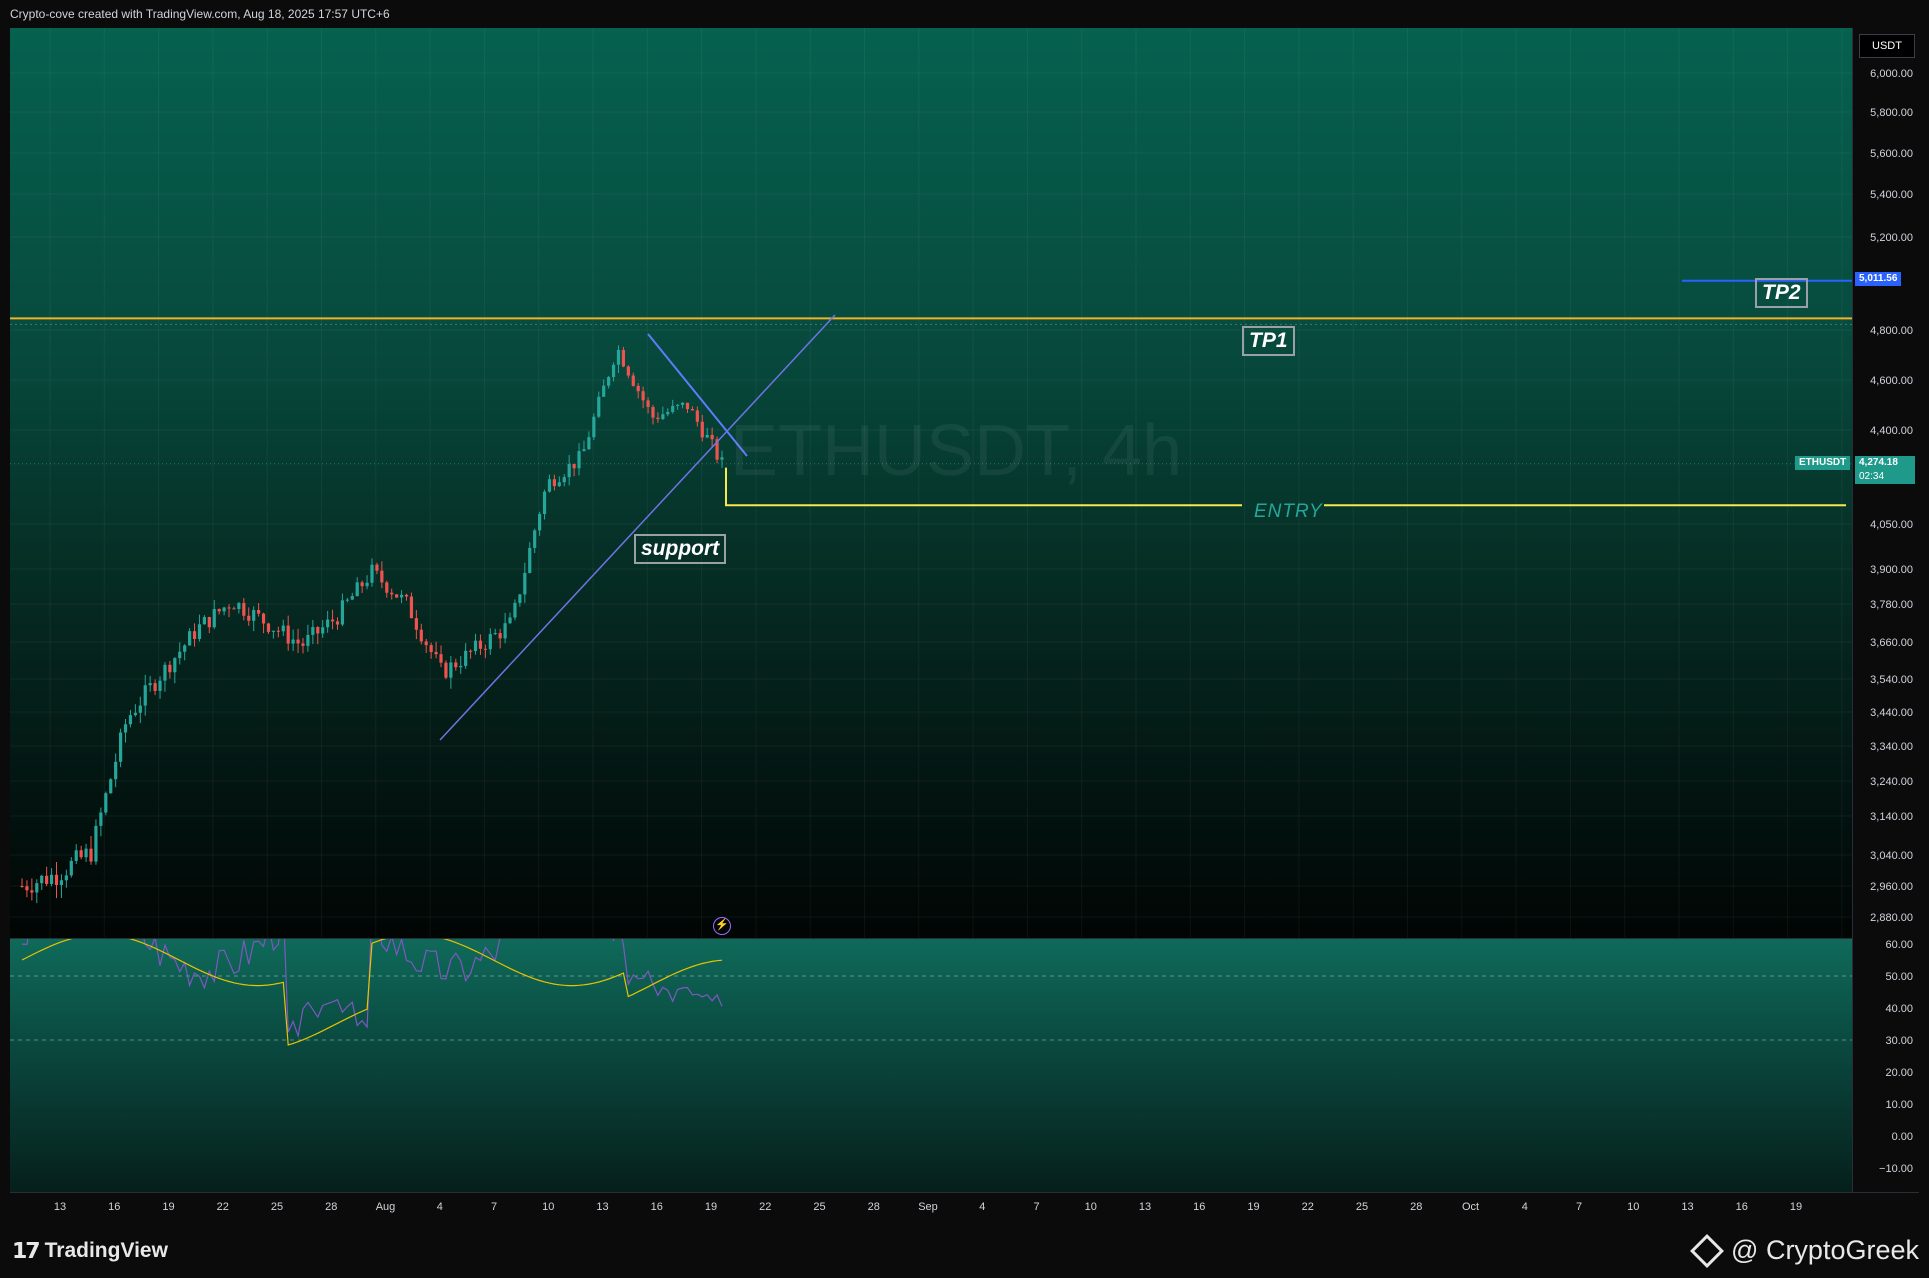  I want to click on price-tick-label: 6,000.00, so click(1891, 74).